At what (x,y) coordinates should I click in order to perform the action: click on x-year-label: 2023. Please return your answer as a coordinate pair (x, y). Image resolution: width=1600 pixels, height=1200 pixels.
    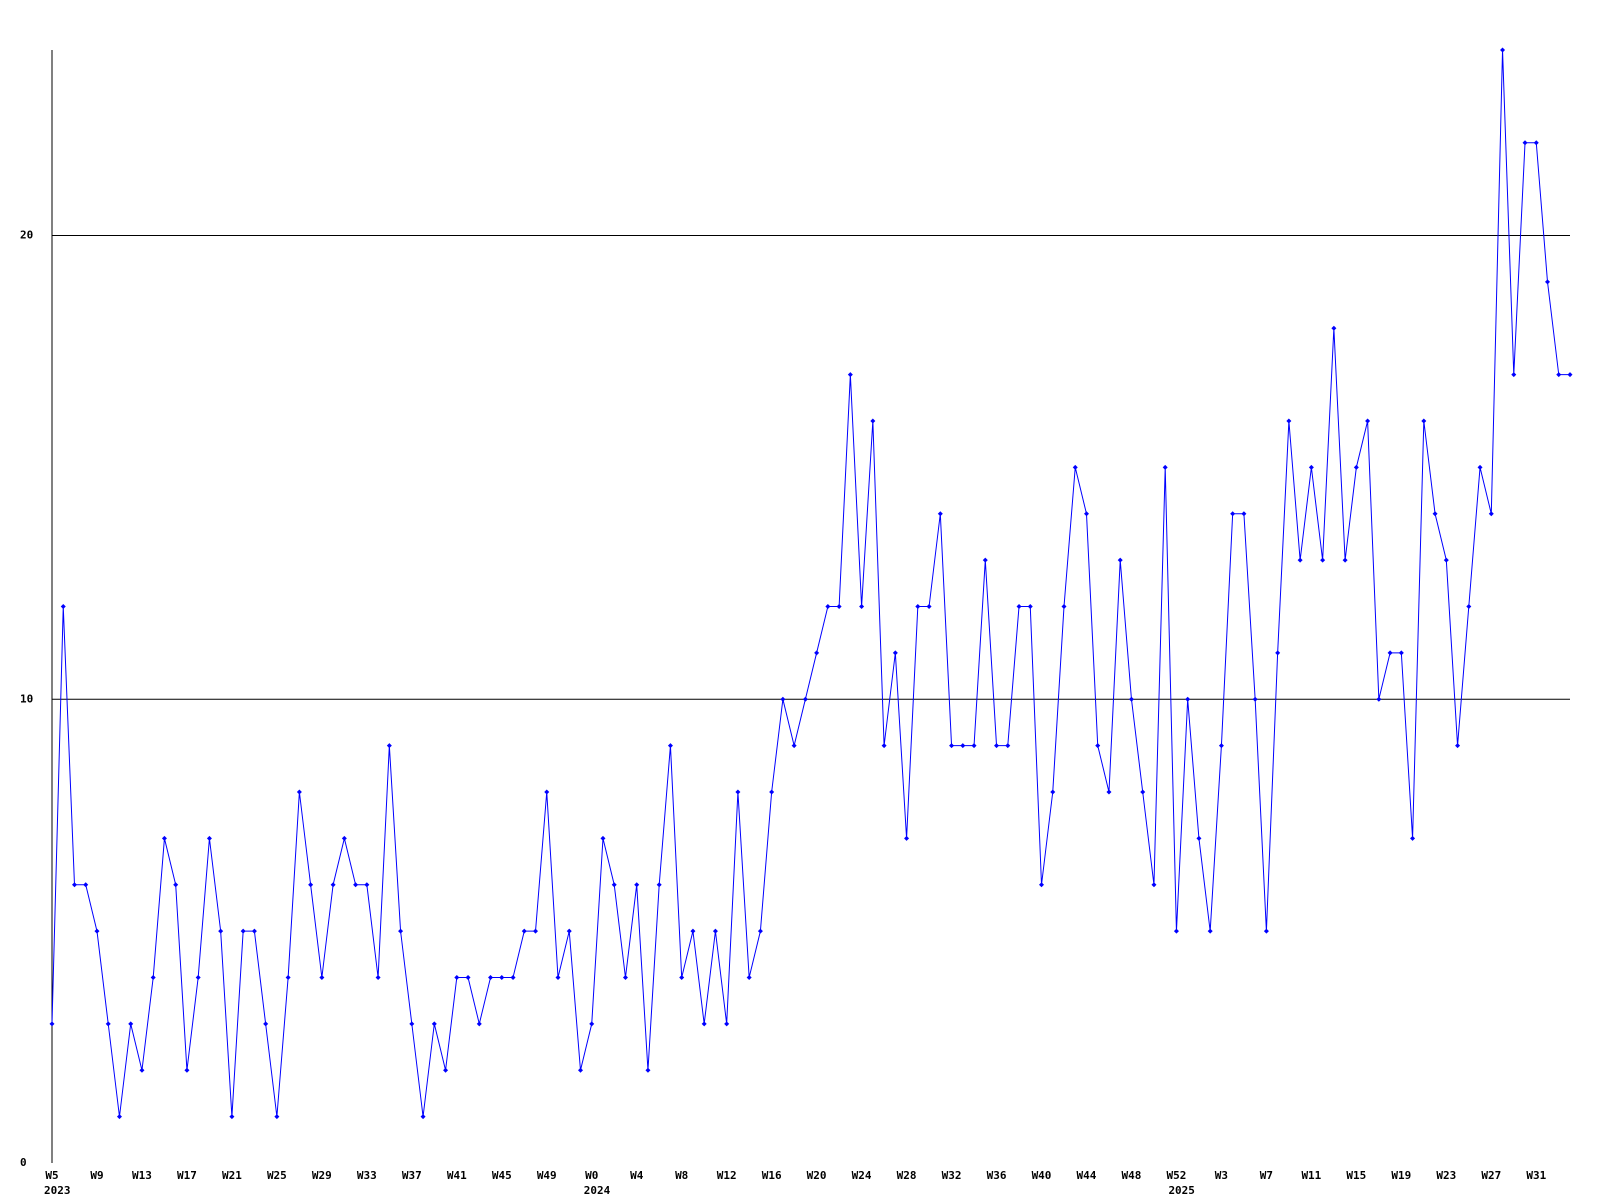
    Looking at the image, I should click on (57, 1190).